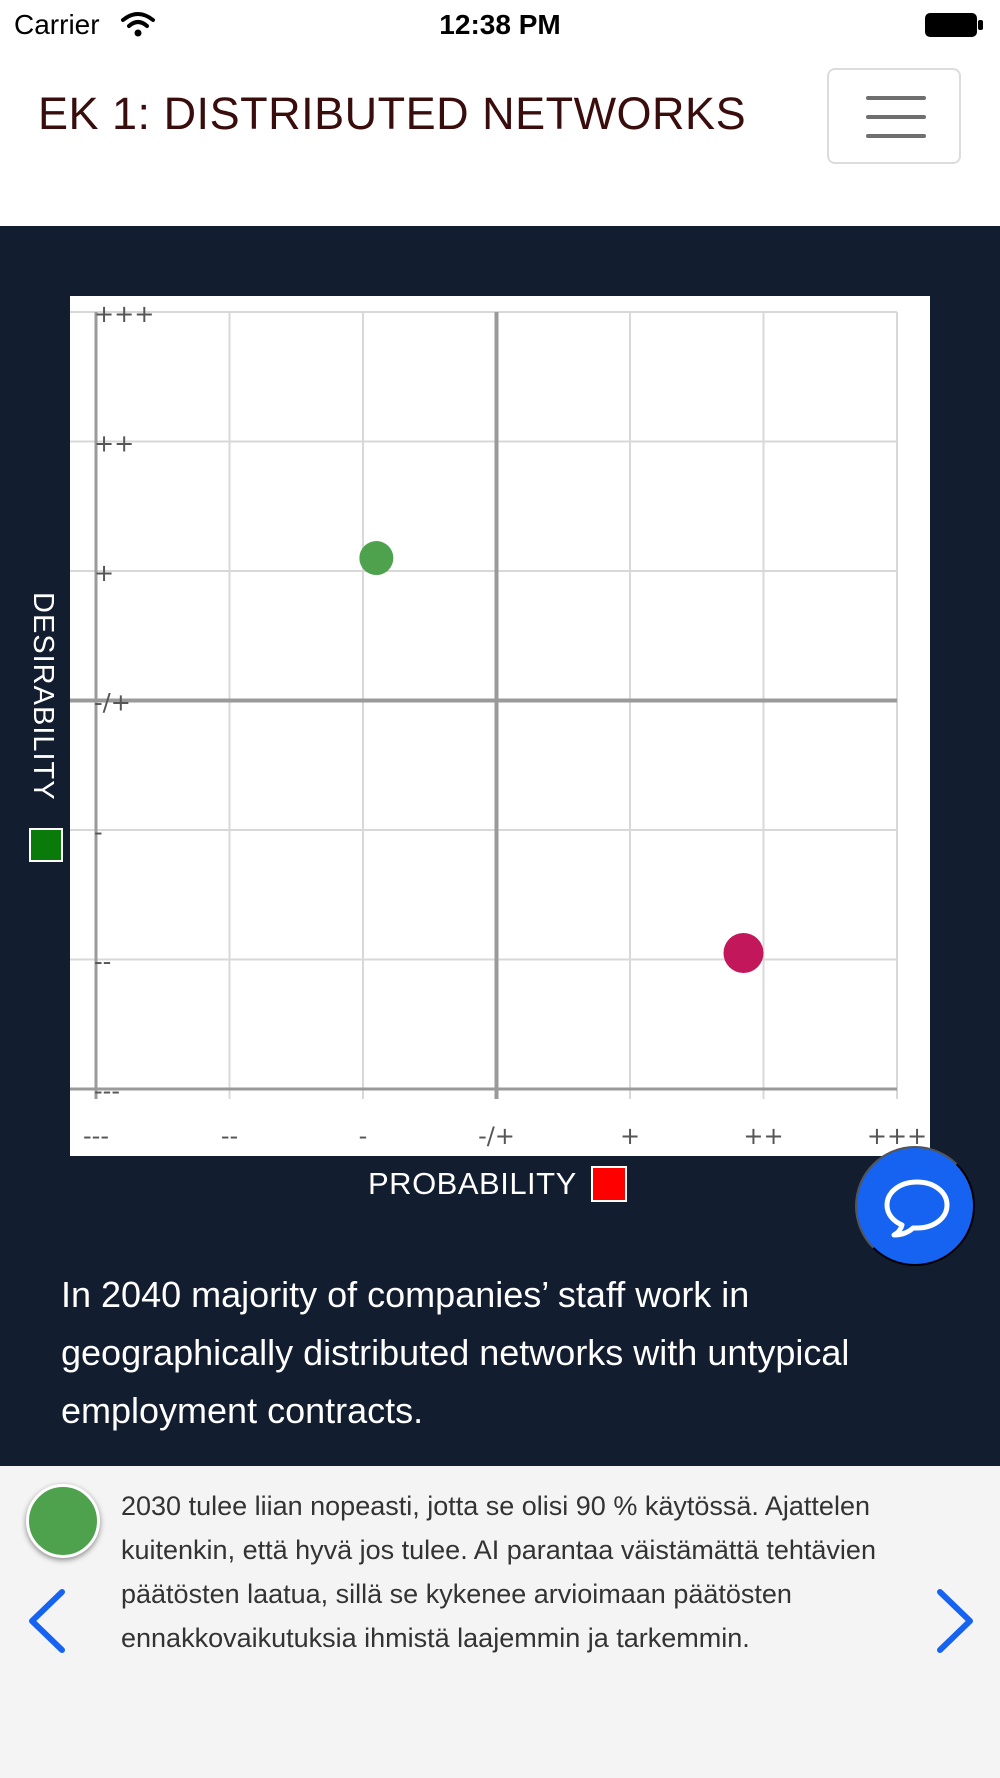 The height and width of the screenshot is (1778, 1000). What do you see at coordinates (107, 1091) in the screenshot?
I see `y-tick-label: ---` at bounding box center [107, 1091].